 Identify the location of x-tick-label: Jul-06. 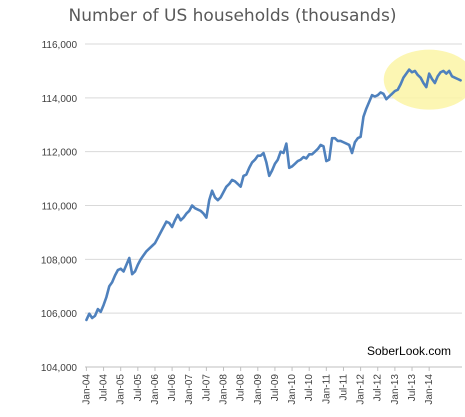
(172, 388).